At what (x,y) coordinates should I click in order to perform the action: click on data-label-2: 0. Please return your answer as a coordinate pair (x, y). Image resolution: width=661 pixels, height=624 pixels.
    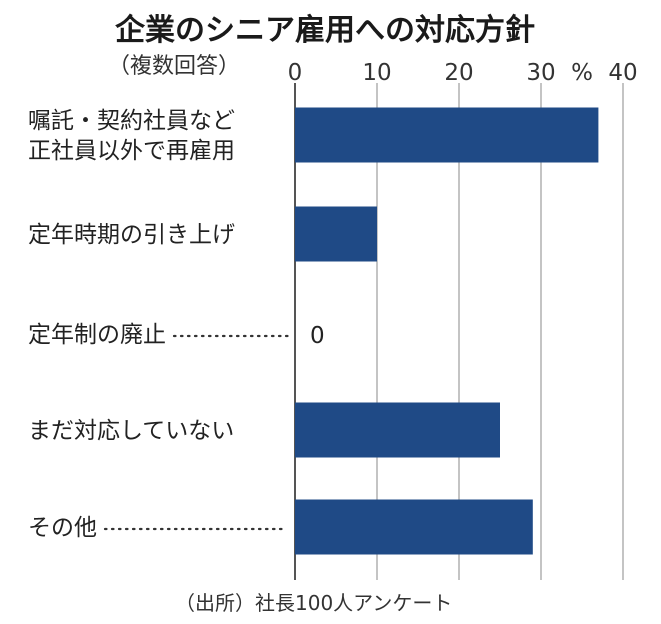
    Looking at the image, I should click on (317, 336).